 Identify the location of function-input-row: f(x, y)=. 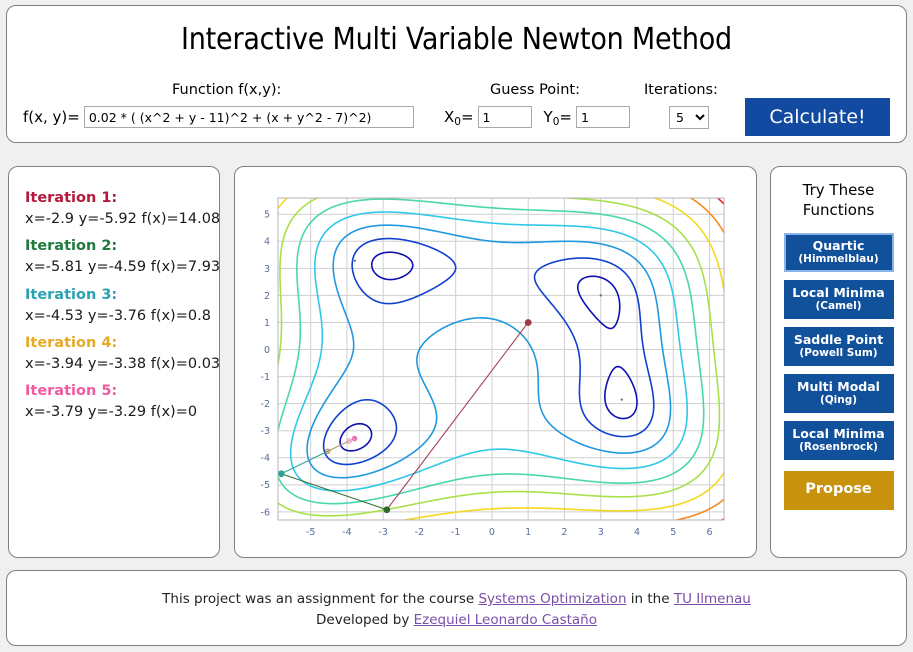
(218, 117).